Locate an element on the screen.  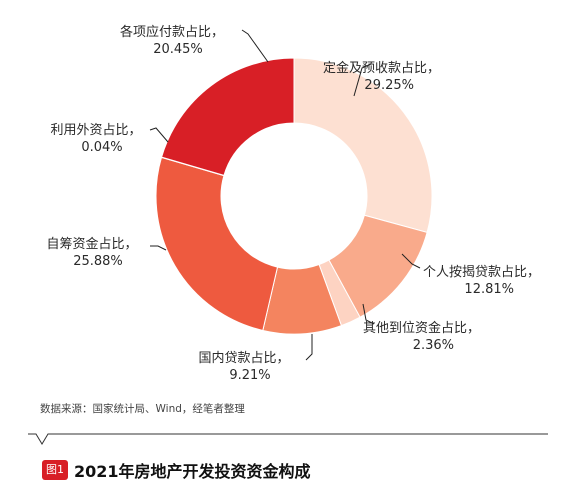
divider-line is located at coordinates (288, 439).